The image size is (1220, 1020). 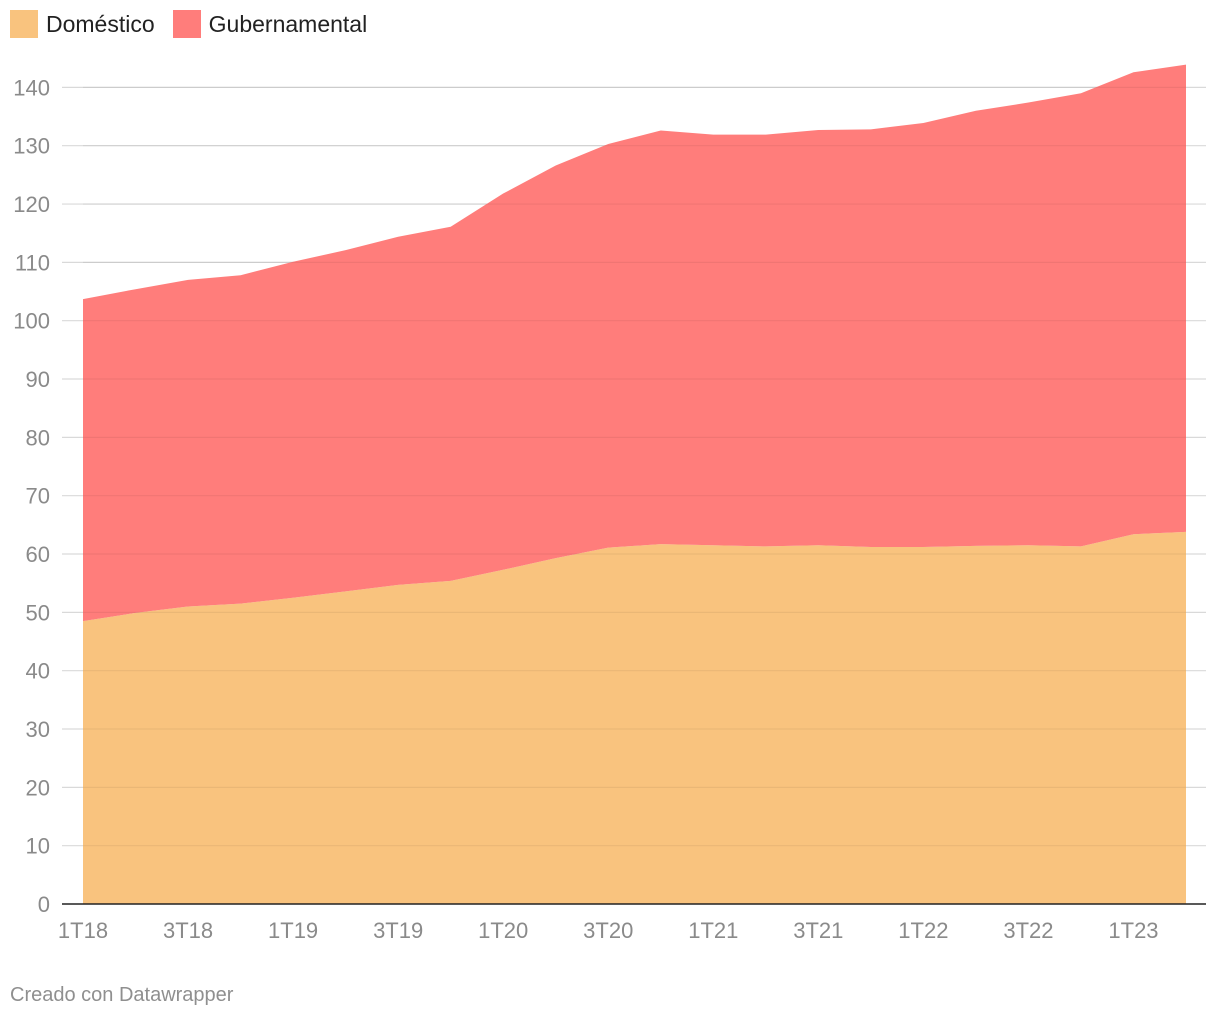 I want to click on y-tick-label: 100, so click(x=31, y=321).